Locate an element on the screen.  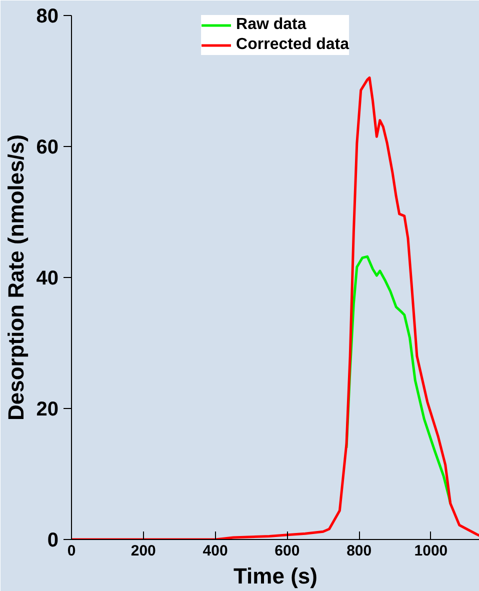
x-tick-label: 600 is located at coordinates (287, 551).